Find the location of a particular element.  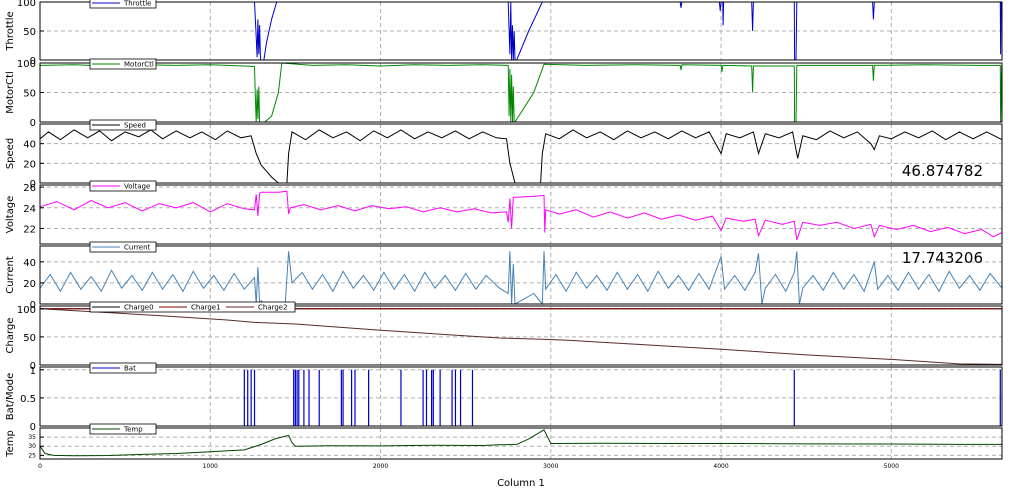

legend: Charge0 Charge1 Charge2 is located at coordinates (192, 307).